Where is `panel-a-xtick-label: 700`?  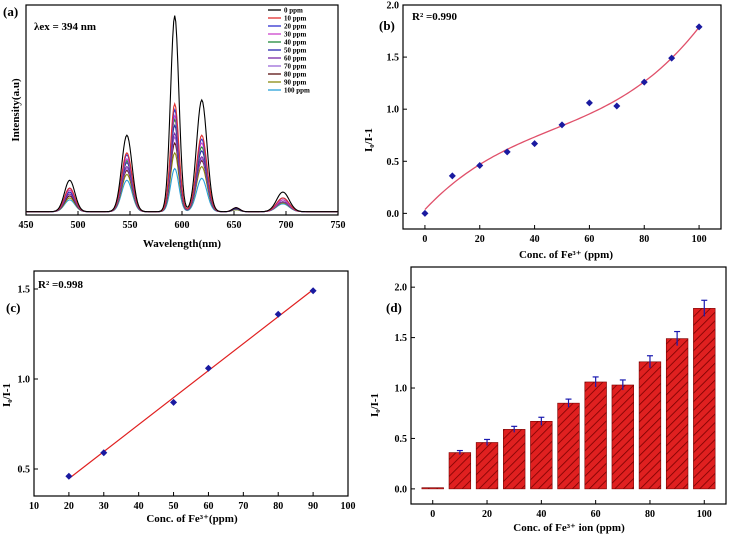 panel-a-xtick-label: 700 is located at coordinates (286, 225).